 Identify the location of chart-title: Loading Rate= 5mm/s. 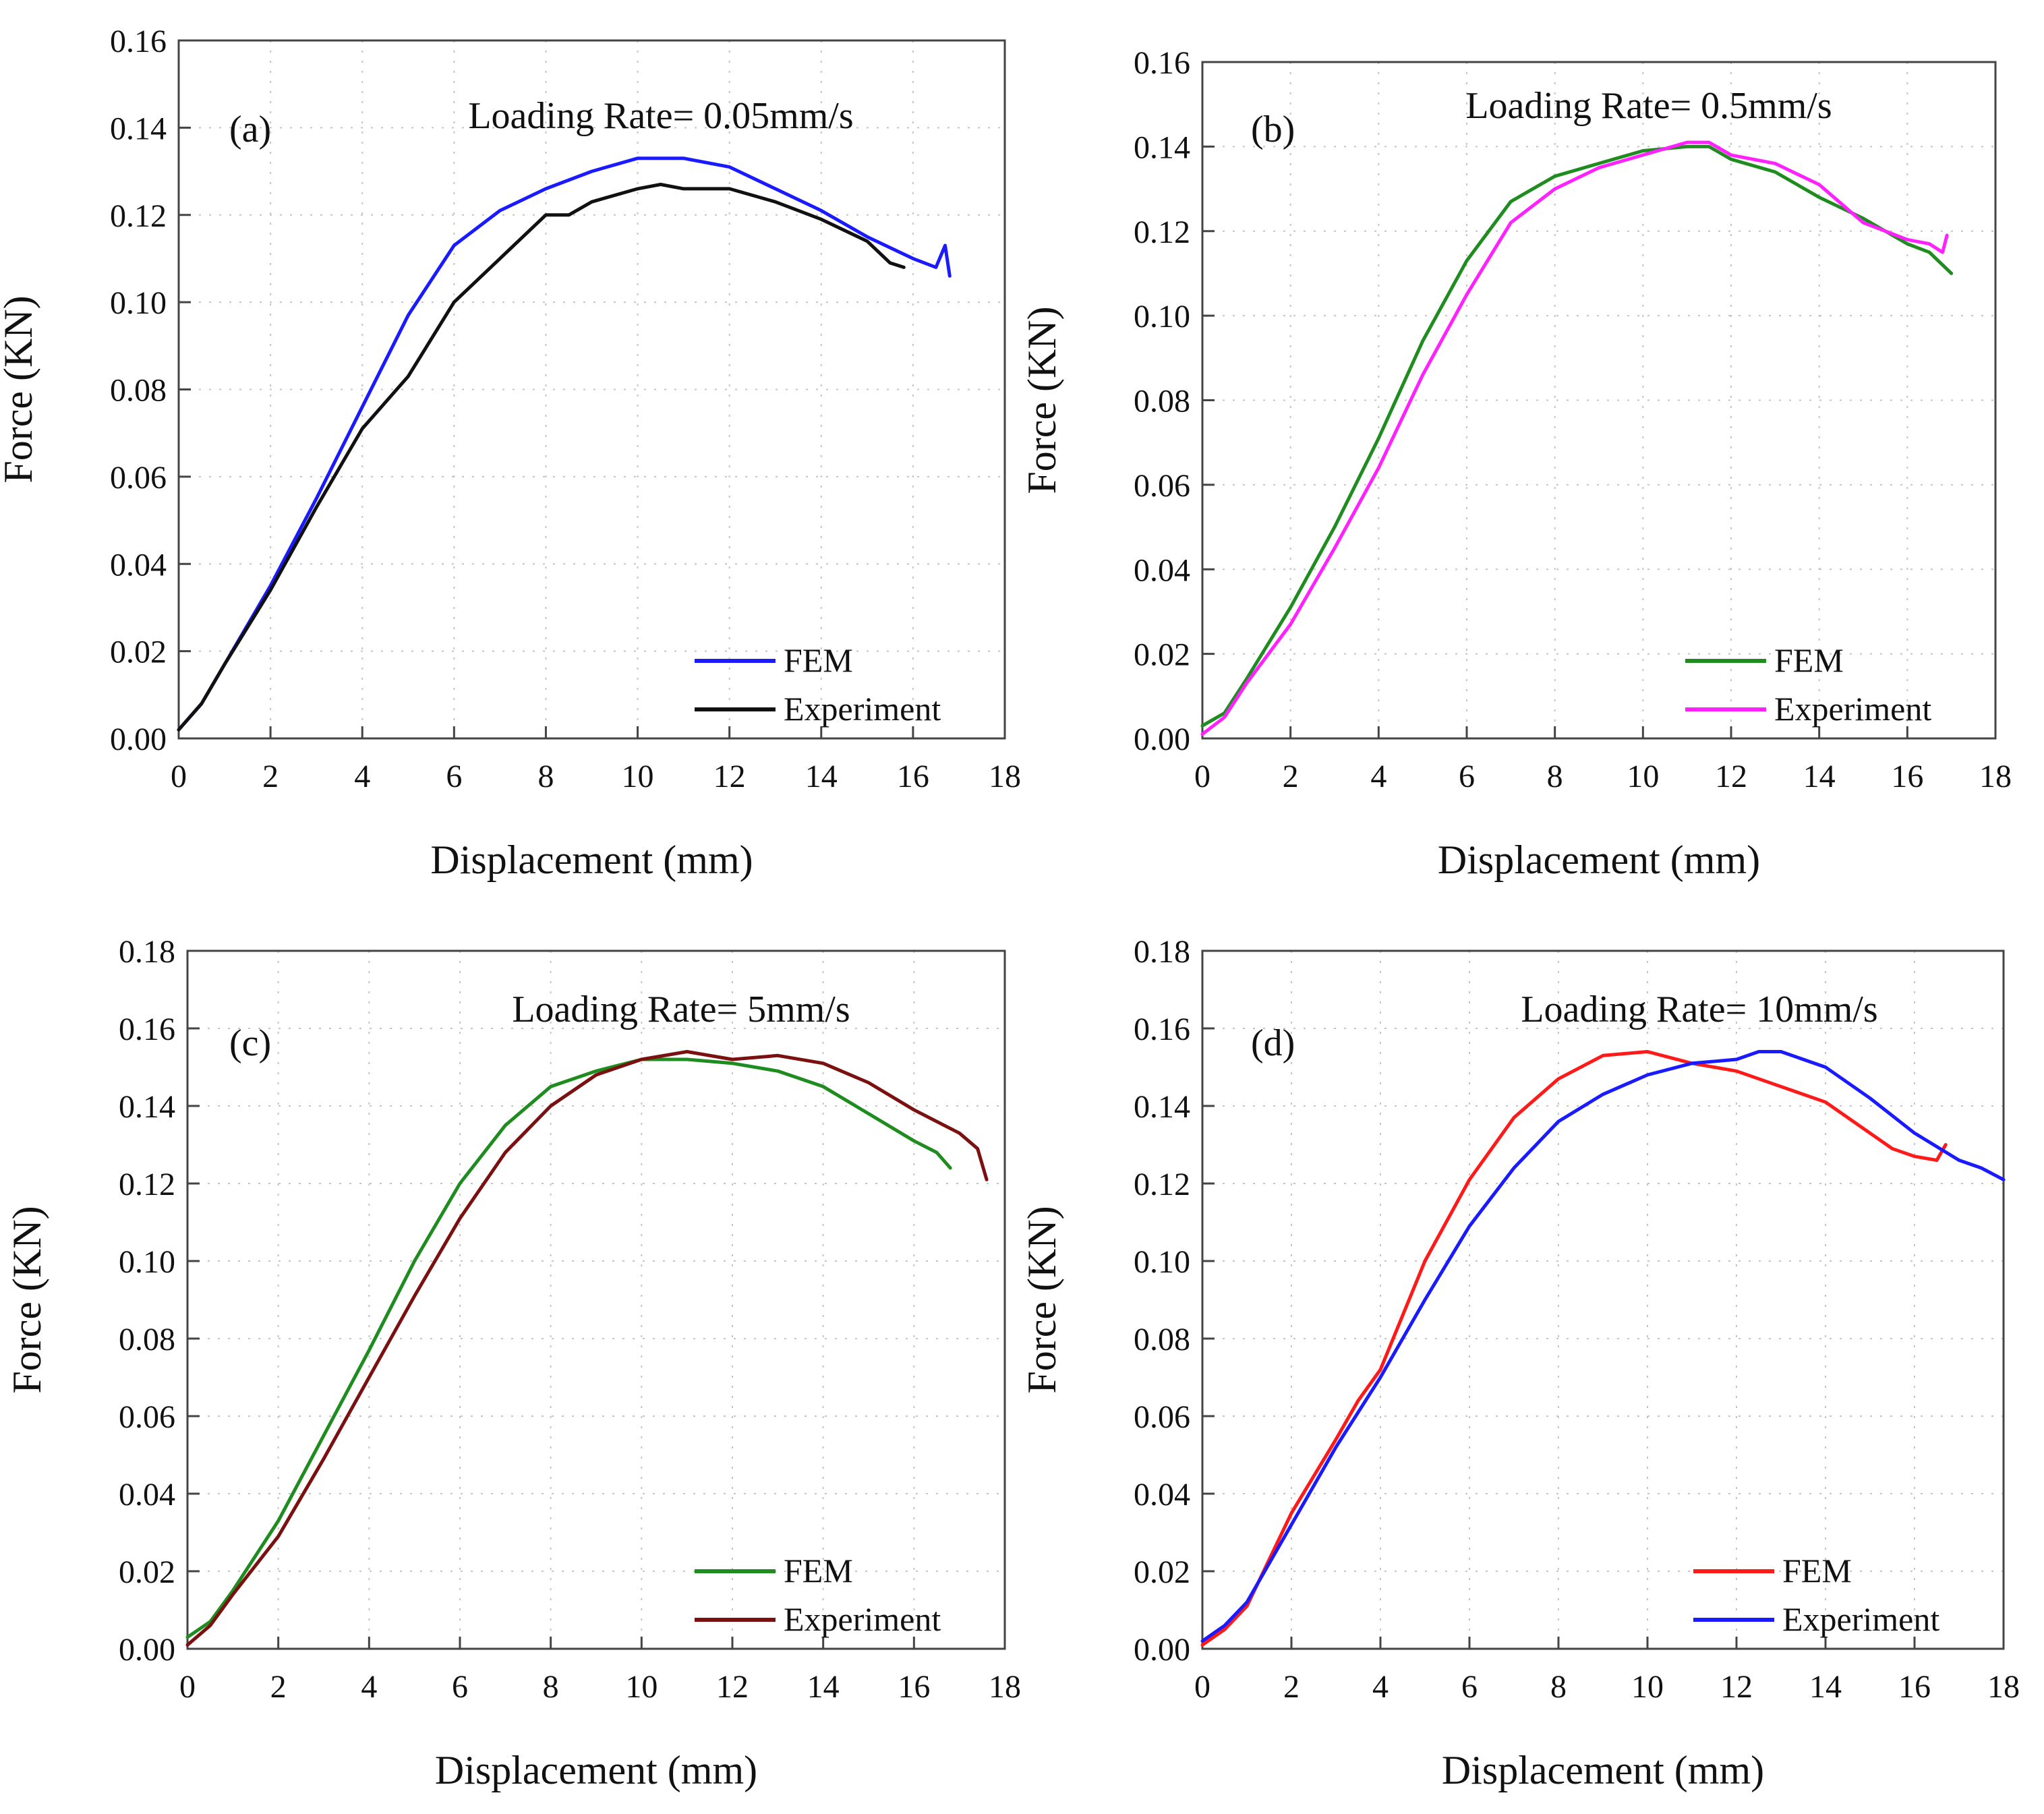
(681, 1010).